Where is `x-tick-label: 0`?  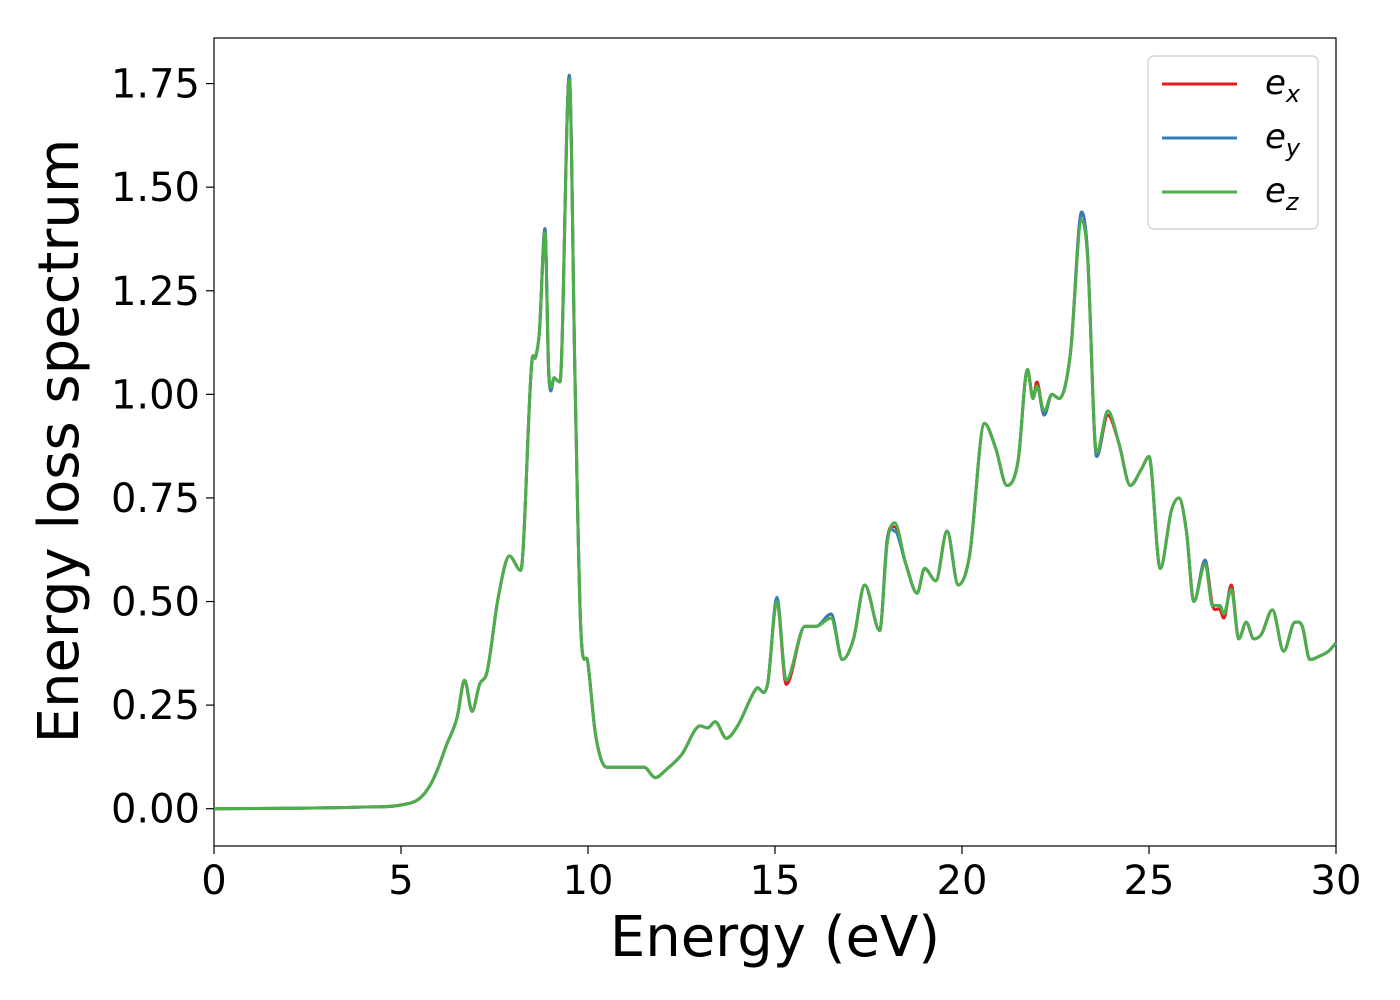 x-tick-label: 0 is located at coordinates (213, 881).